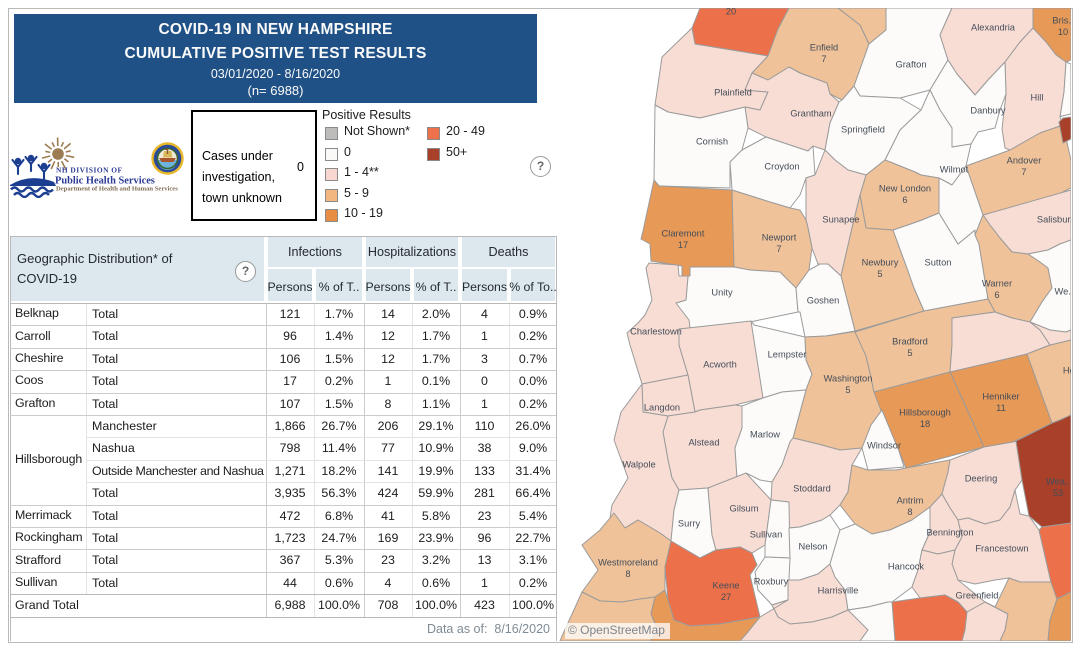  Describe the element at coordinates (733, 93) in the screenshot. I see `svg-text: Plainfield` at that location.